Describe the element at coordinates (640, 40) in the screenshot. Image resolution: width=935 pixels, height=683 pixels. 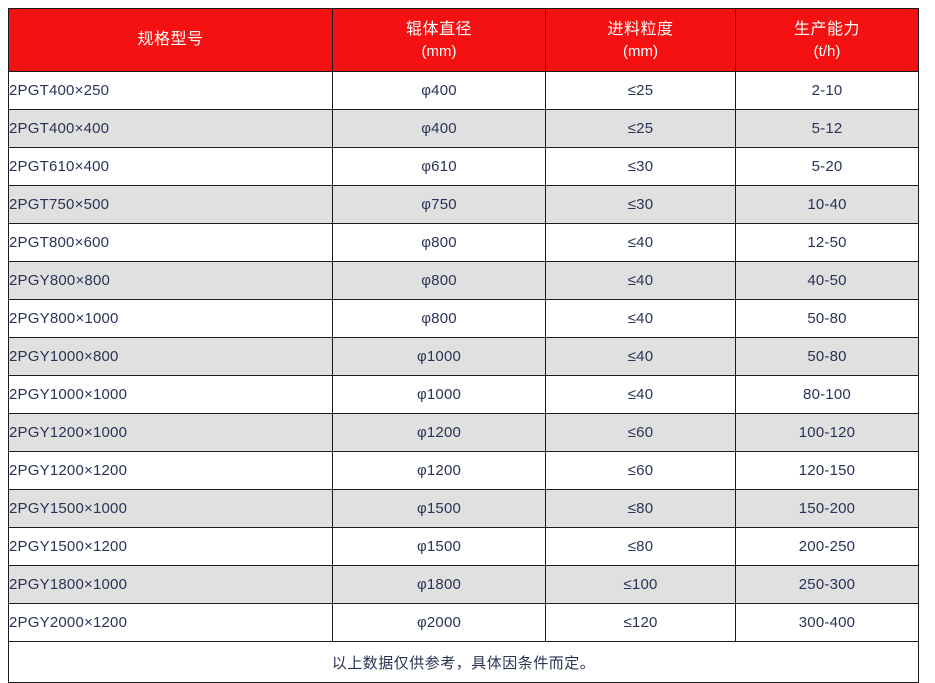
I see `column-header-feed-size: 进料粒度 (mm)` at that location.